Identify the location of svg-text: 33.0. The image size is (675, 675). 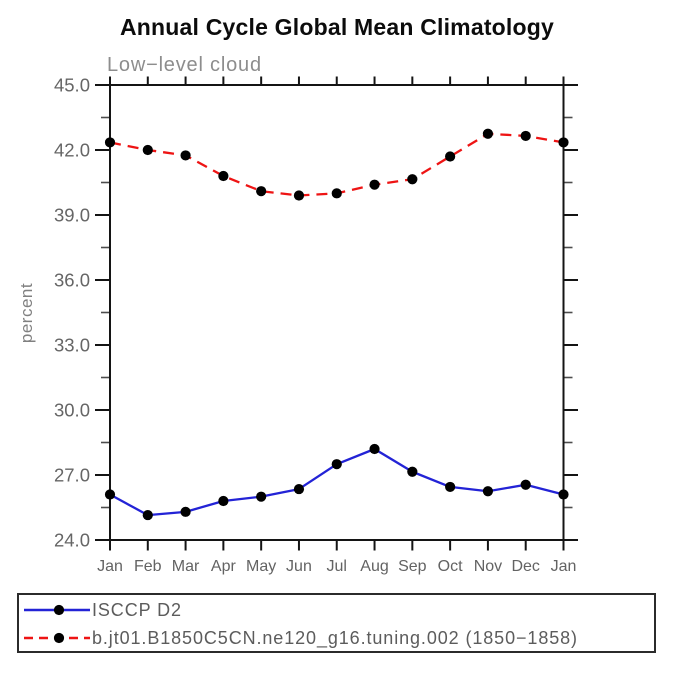
(72, 345).